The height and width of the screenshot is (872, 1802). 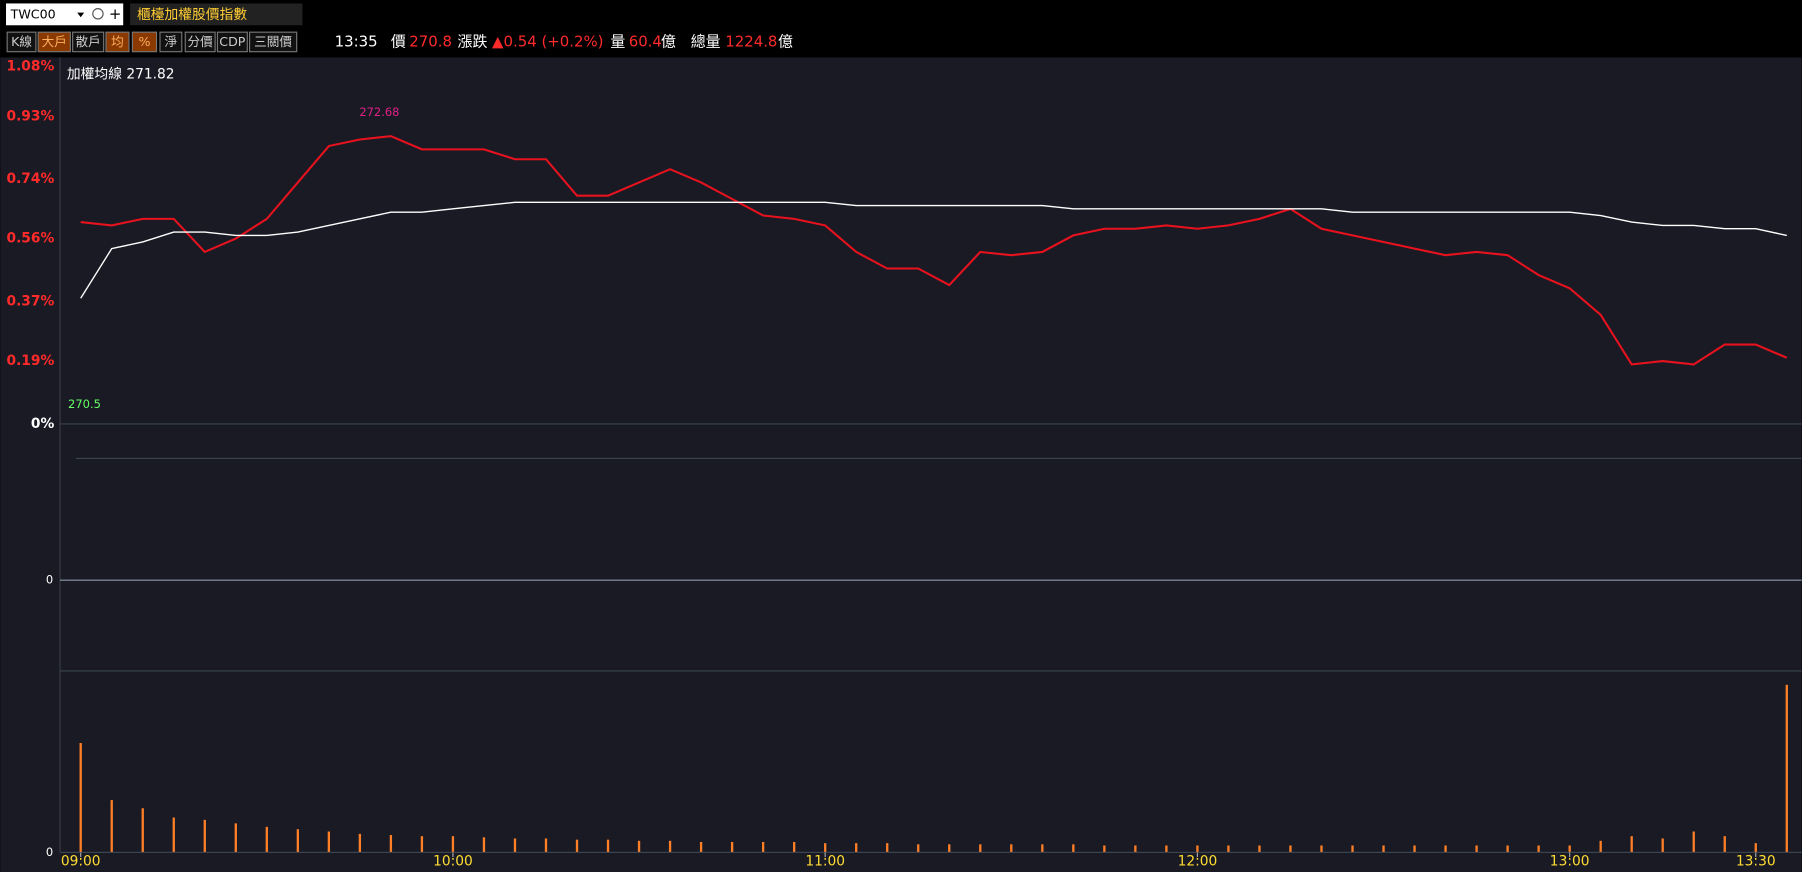 What do you see at coordinates (901, 42) in the screenshot?
I see `toolbar` at bounding box center [901, 42].